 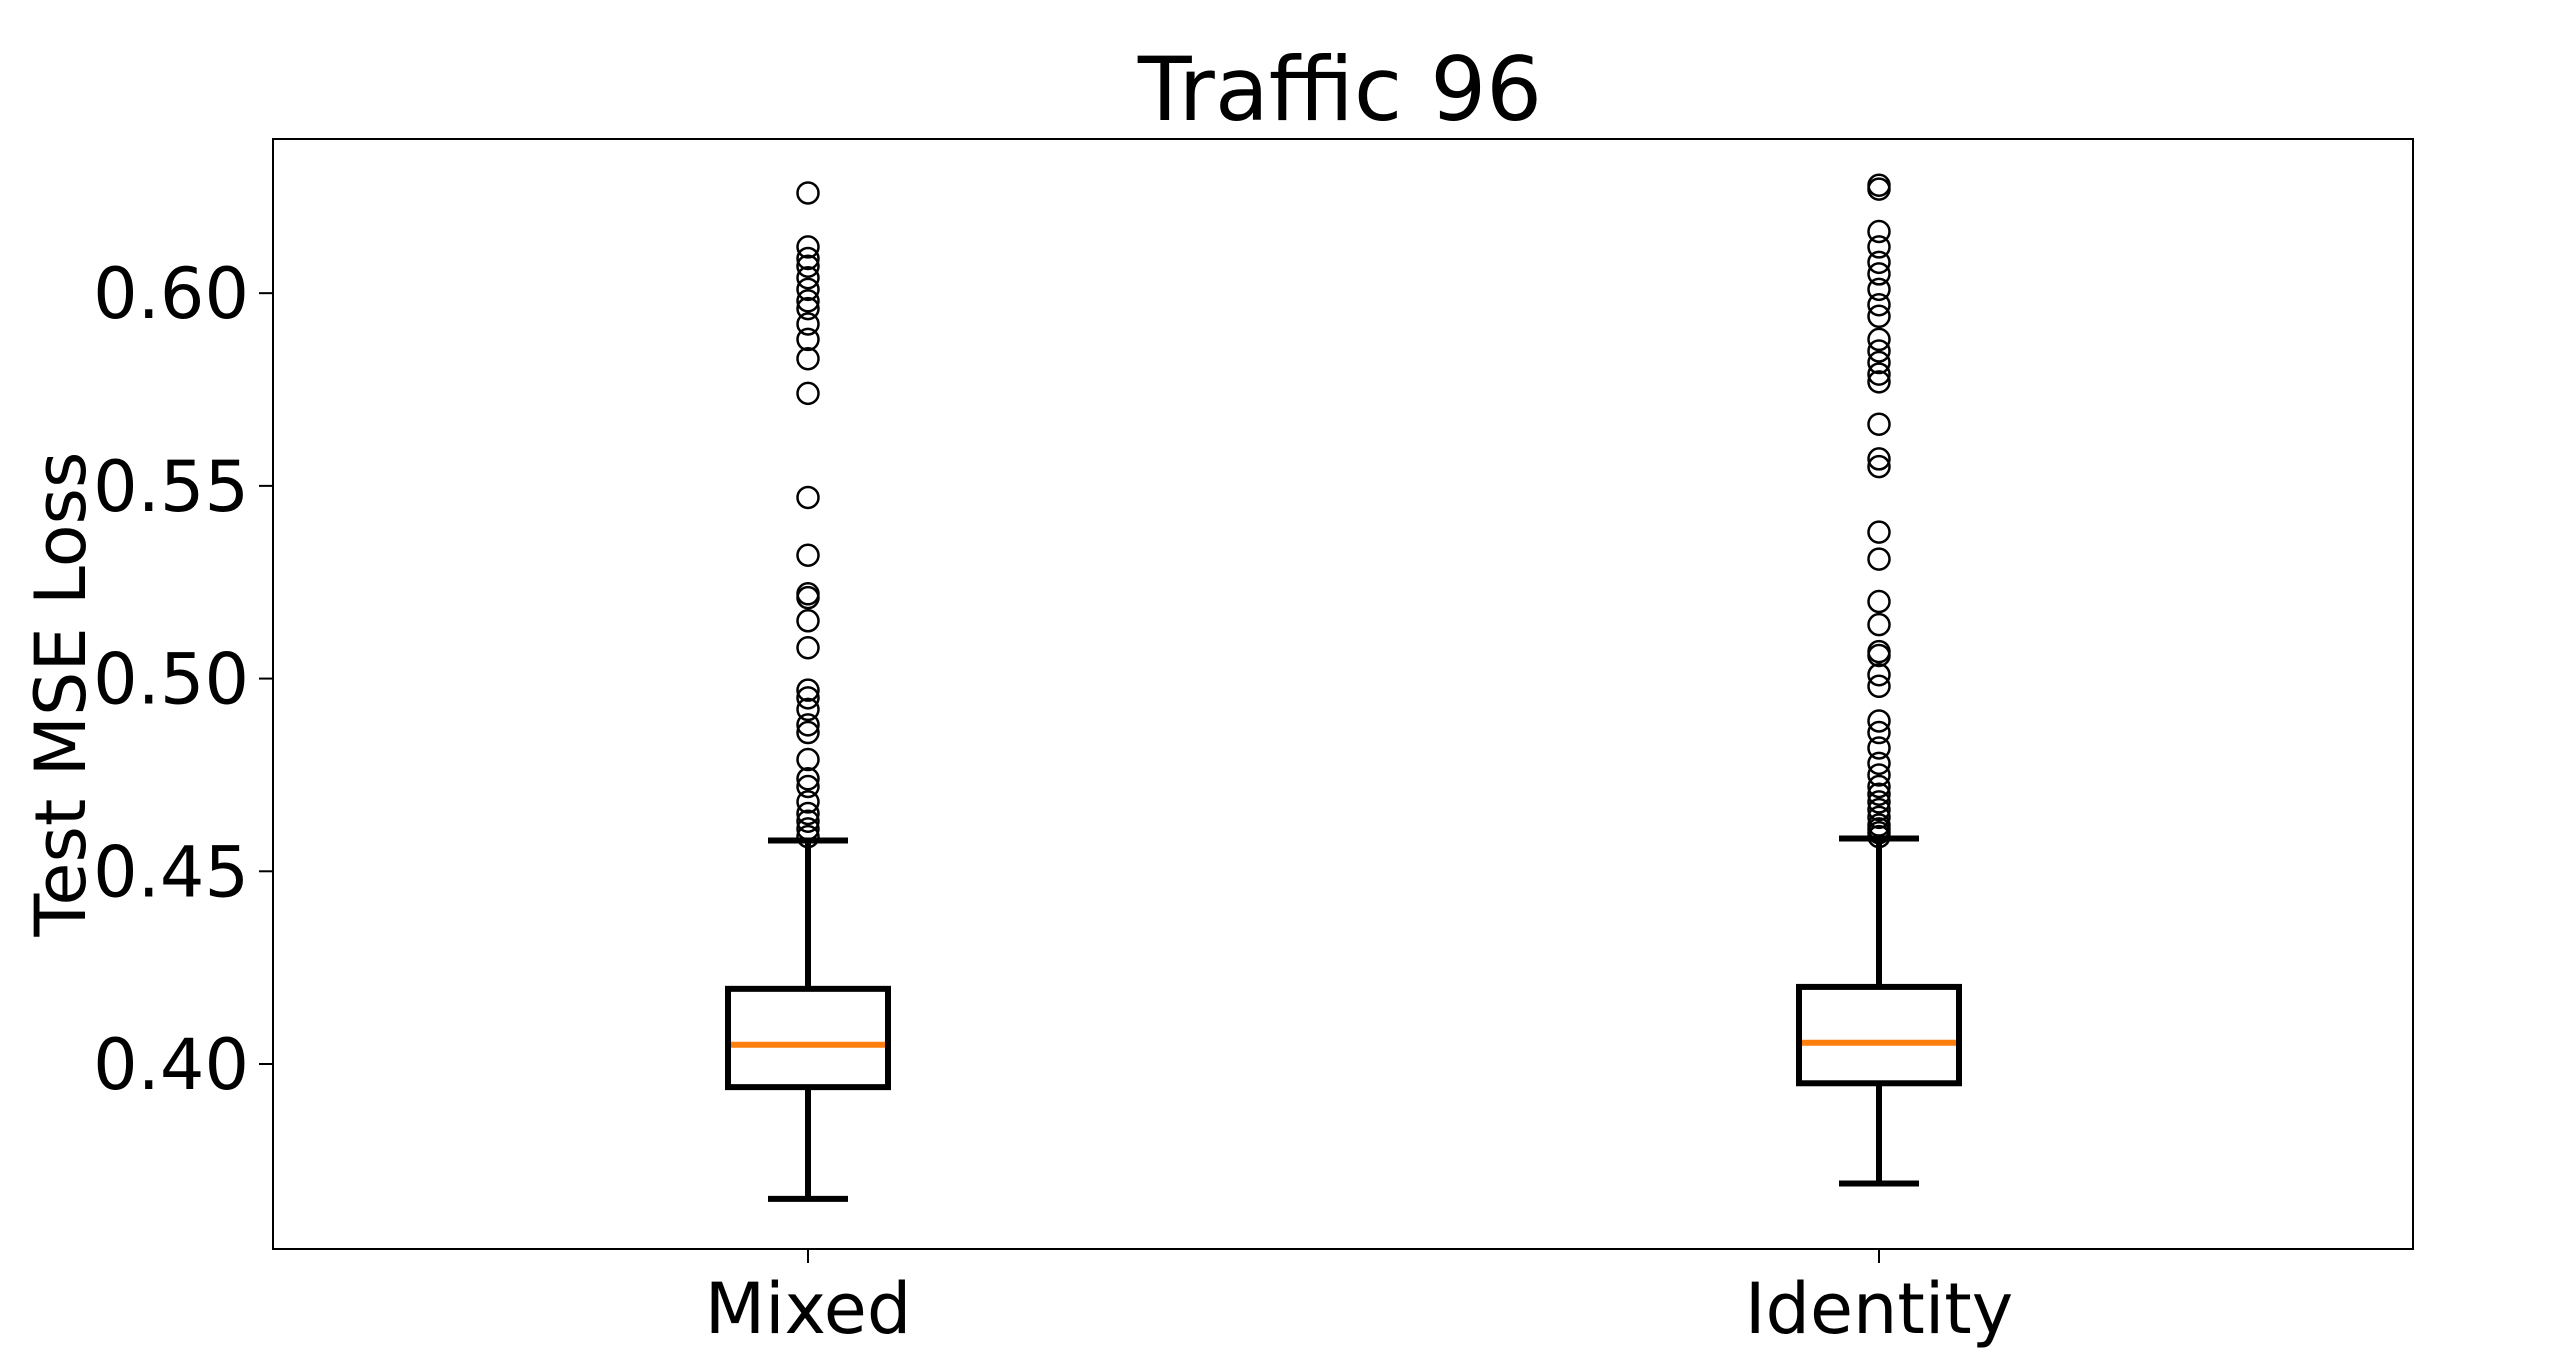 I want to click on y-tick-label: 0.55, so click(x=171, y=487).